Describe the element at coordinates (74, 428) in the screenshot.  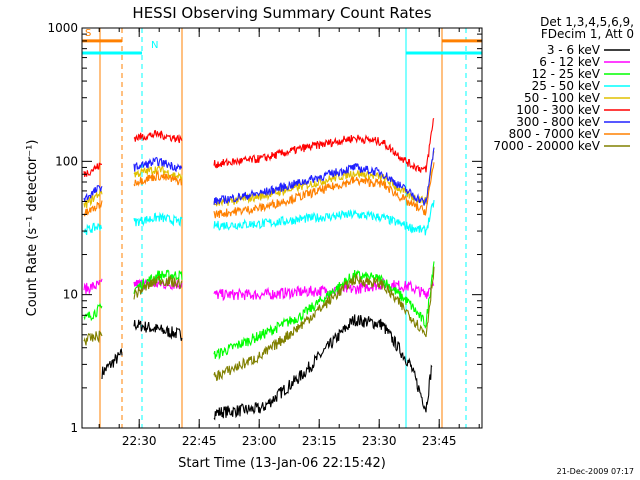
I see `y-tick-label-1: 1` at that location.